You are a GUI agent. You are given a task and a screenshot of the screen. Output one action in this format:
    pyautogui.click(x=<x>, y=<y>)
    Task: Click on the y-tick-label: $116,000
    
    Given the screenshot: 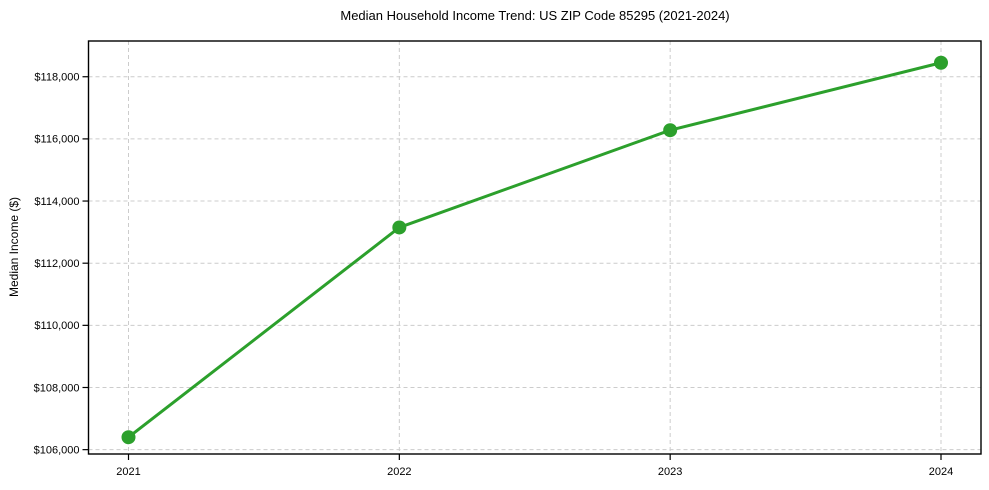 What is the action you would take?
    pyautogui.click(x=56, y=140)
    